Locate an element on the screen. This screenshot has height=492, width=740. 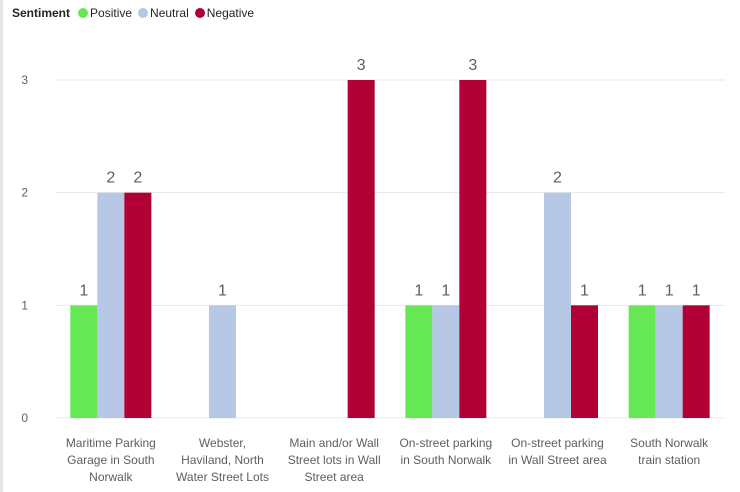
legend-item-negative: Negative is located at coordinates (224, 13).